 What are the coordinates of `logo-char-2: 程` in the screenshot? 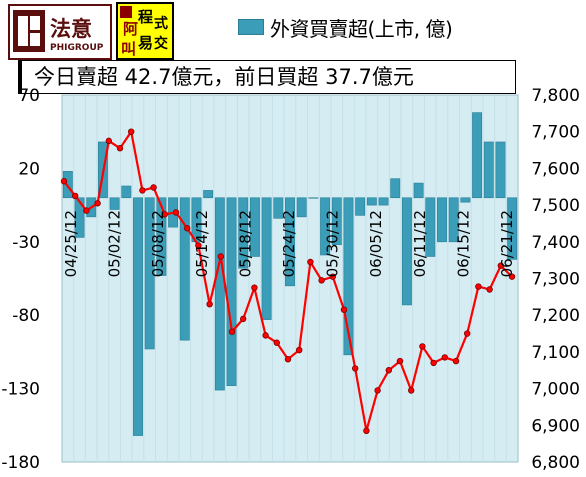 It's located at (145, 17).